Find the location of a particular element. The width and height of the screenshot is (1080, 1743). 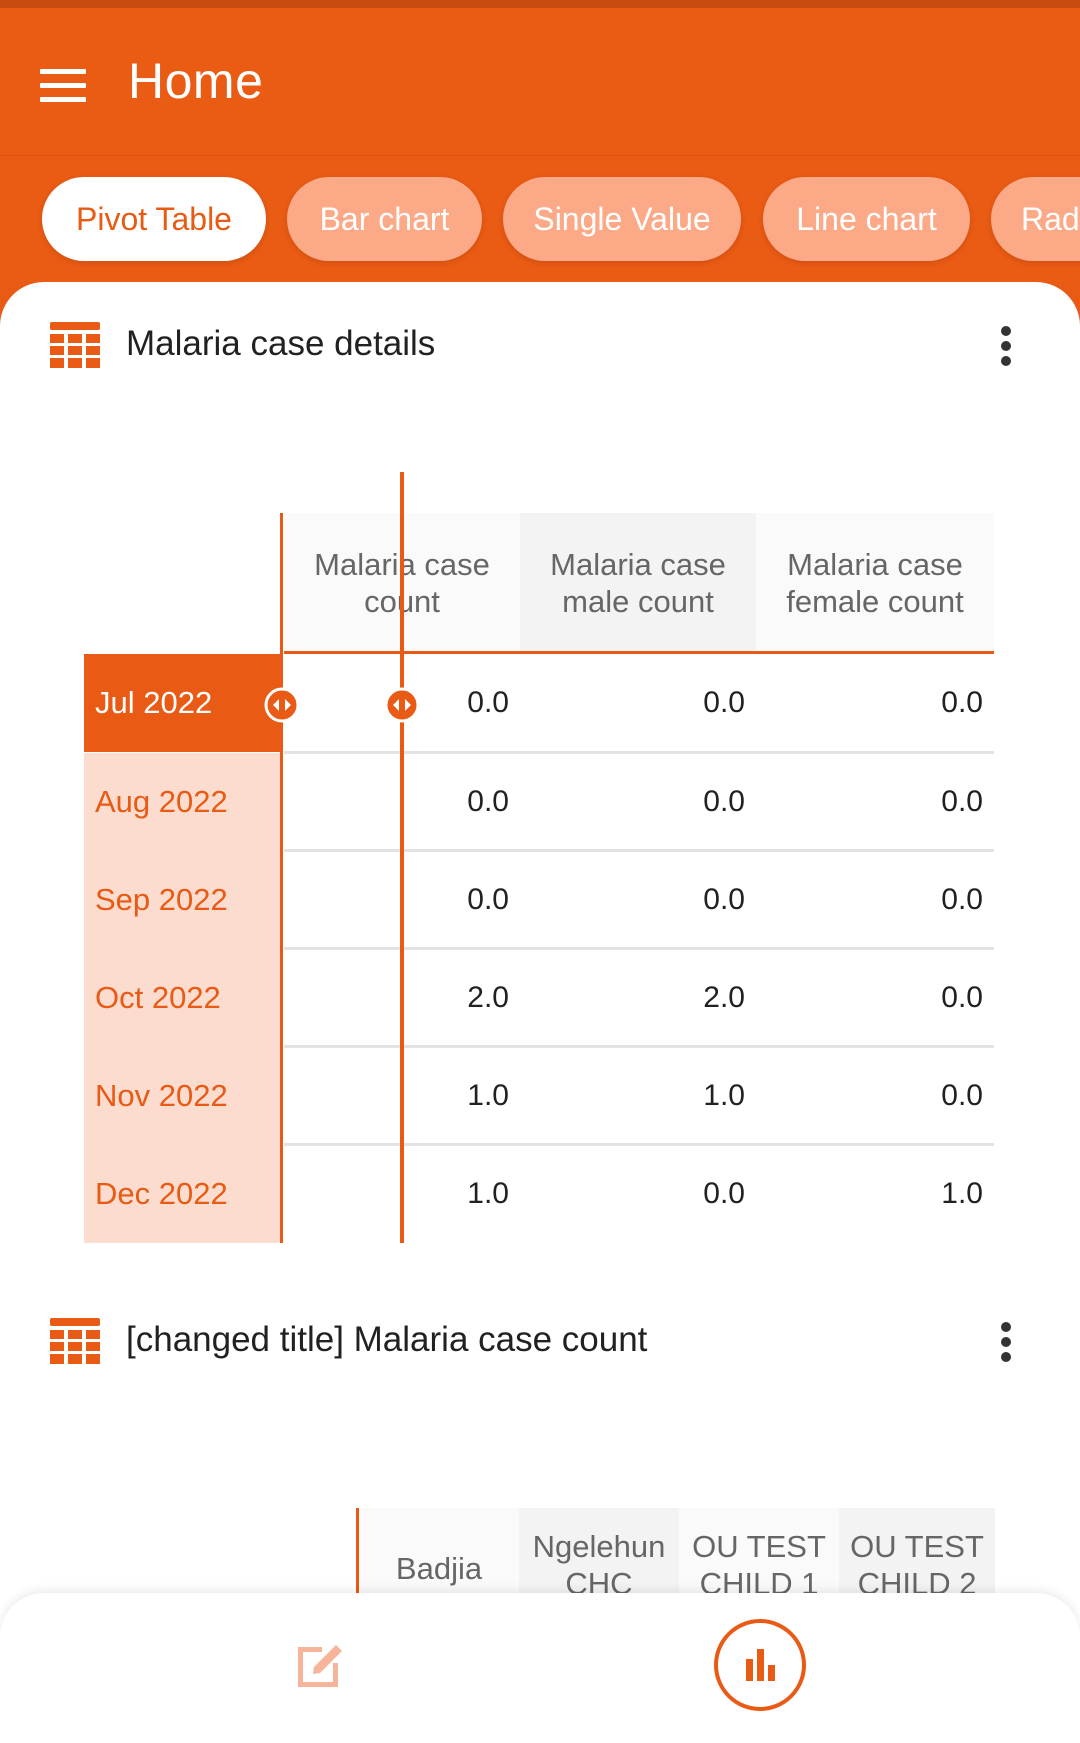

status-bar is located at coordinates (540, 4).